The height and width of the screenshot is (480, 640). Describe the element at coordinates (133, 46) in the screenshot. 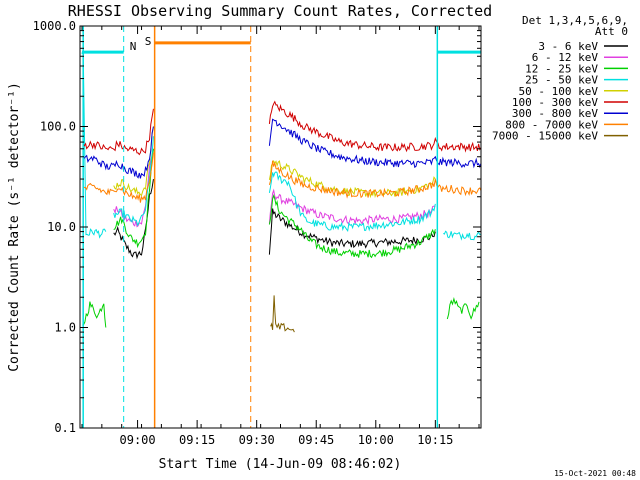

I see `night-marker-label: N` at that location.